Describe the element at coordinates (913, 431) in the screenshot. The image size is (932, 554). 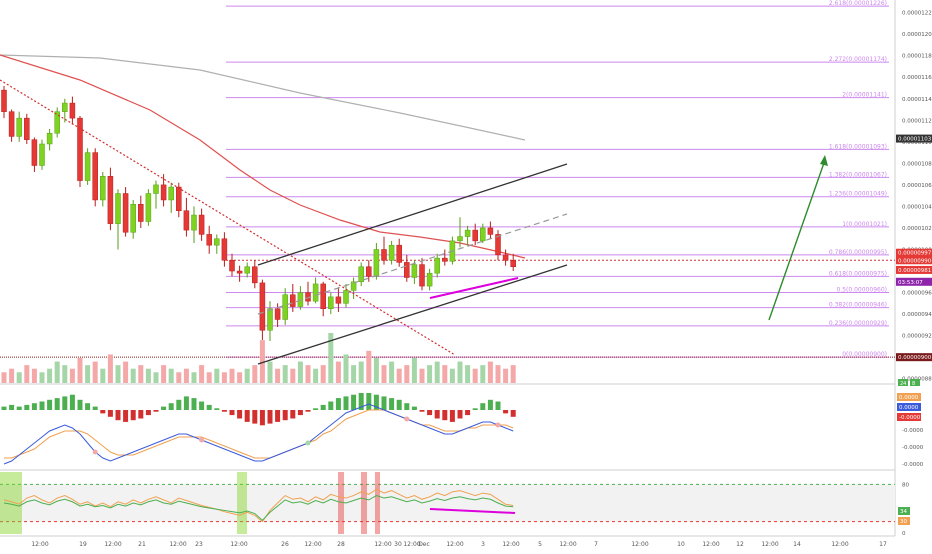
I see `macd-tick-label: -0.0000` at that location.